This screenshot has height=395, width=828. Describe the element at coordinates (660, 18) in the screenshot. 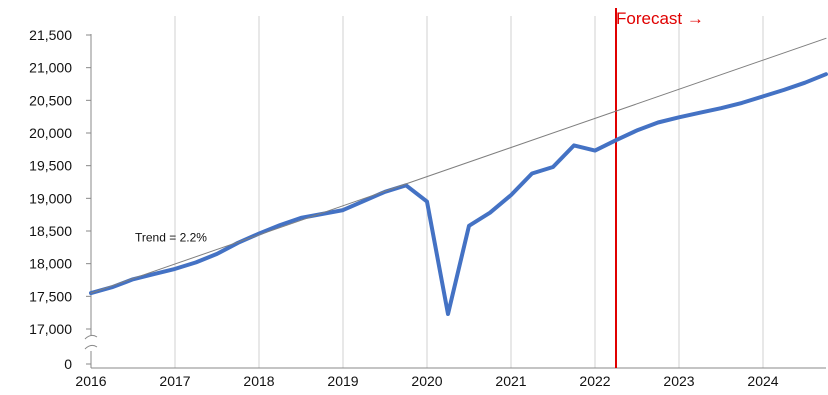

I see `forecast-annotation: Forecast →` at that location.